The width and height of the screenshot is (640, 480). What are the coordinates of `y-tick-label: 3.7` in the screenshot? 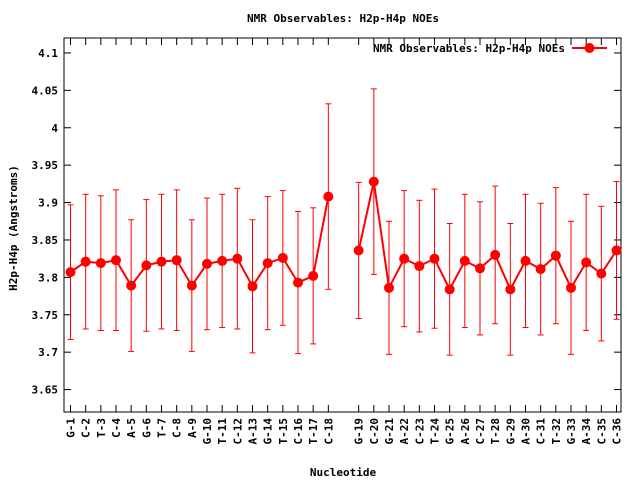 It's located at (48, 352).